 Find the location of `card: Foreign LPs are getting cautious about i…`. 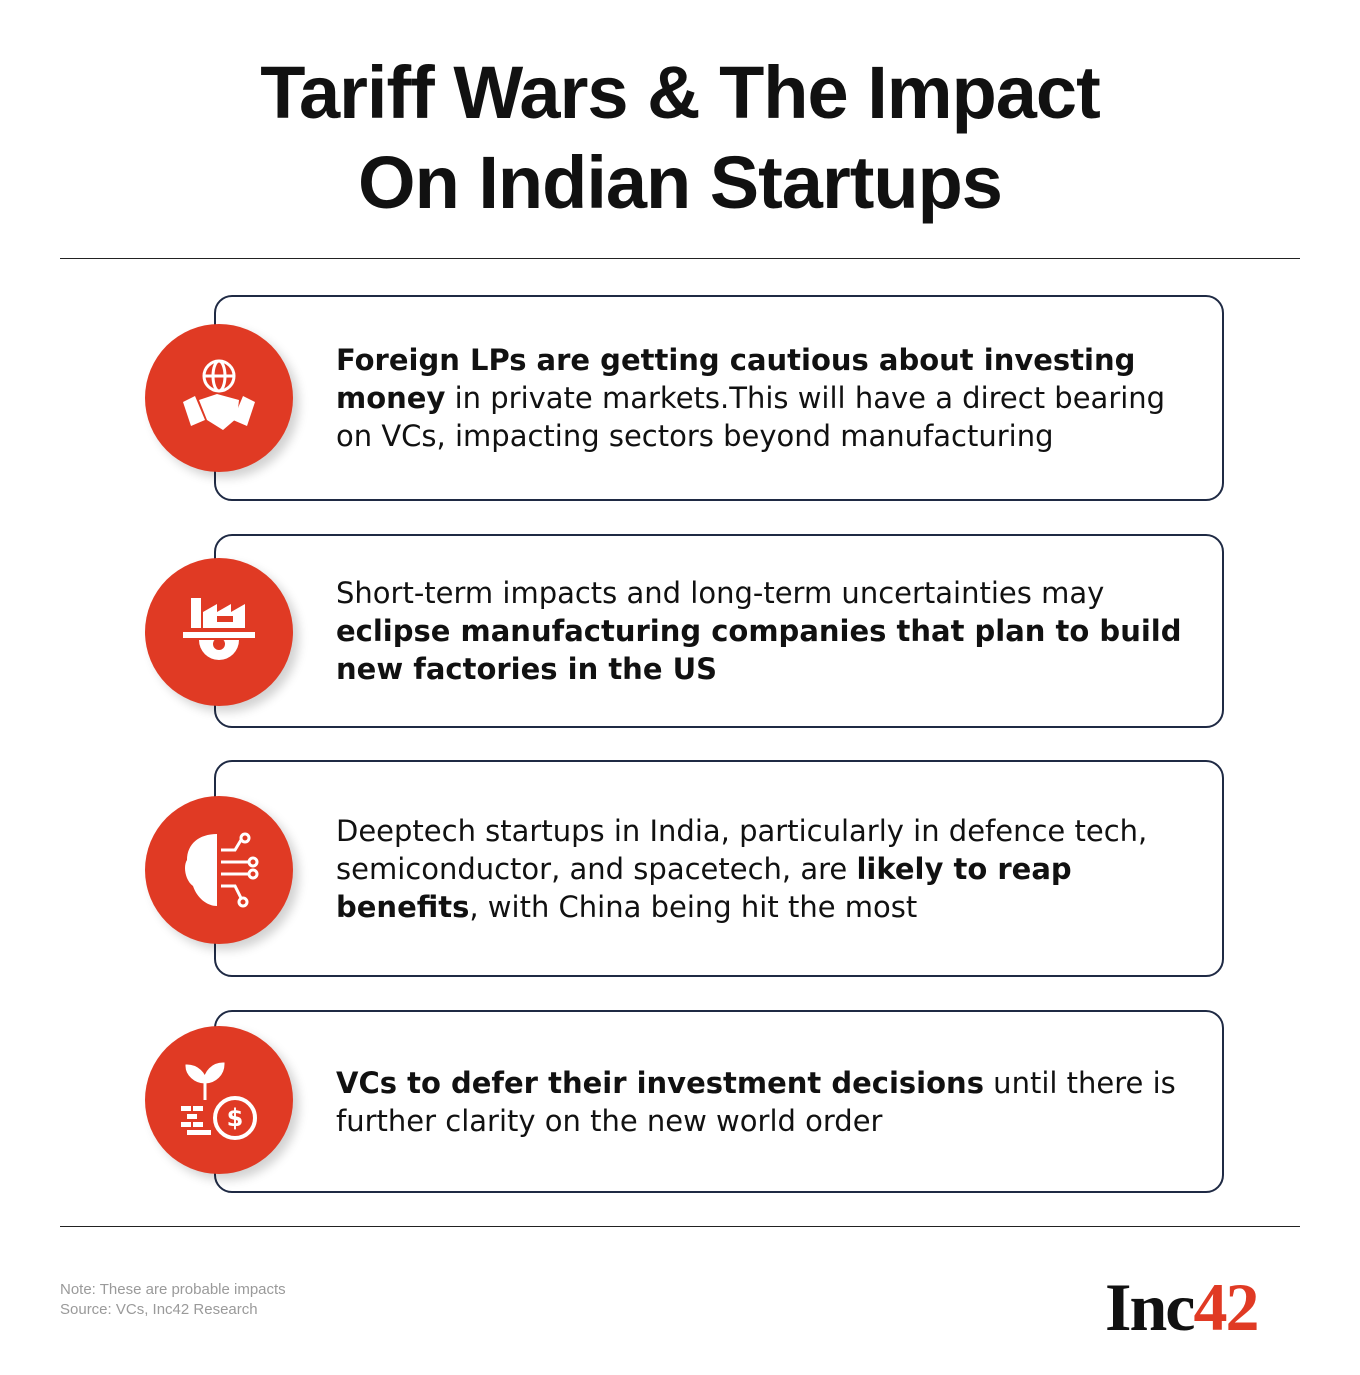

card: Foreign LPs are getting cautious about i… is located at coordinates (719, 398).